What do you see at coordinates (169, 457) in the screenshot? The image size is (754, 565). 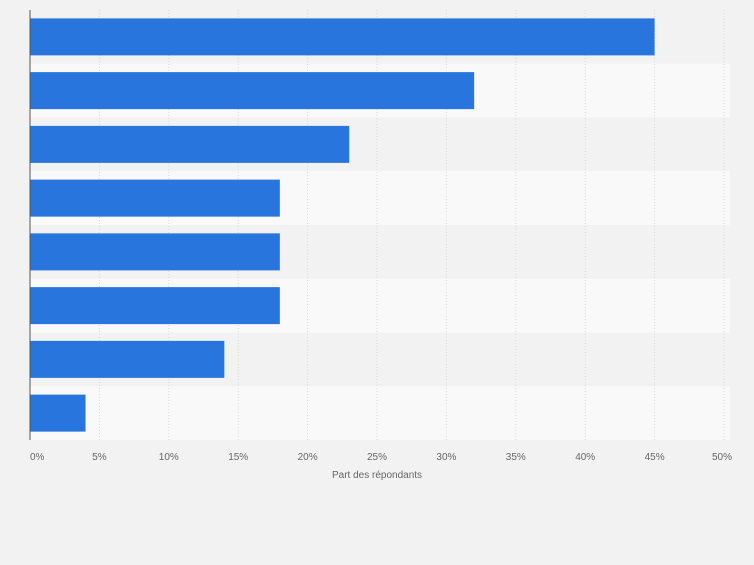 I see `x-tick-label: 10%` at bounding box center [169, 457].